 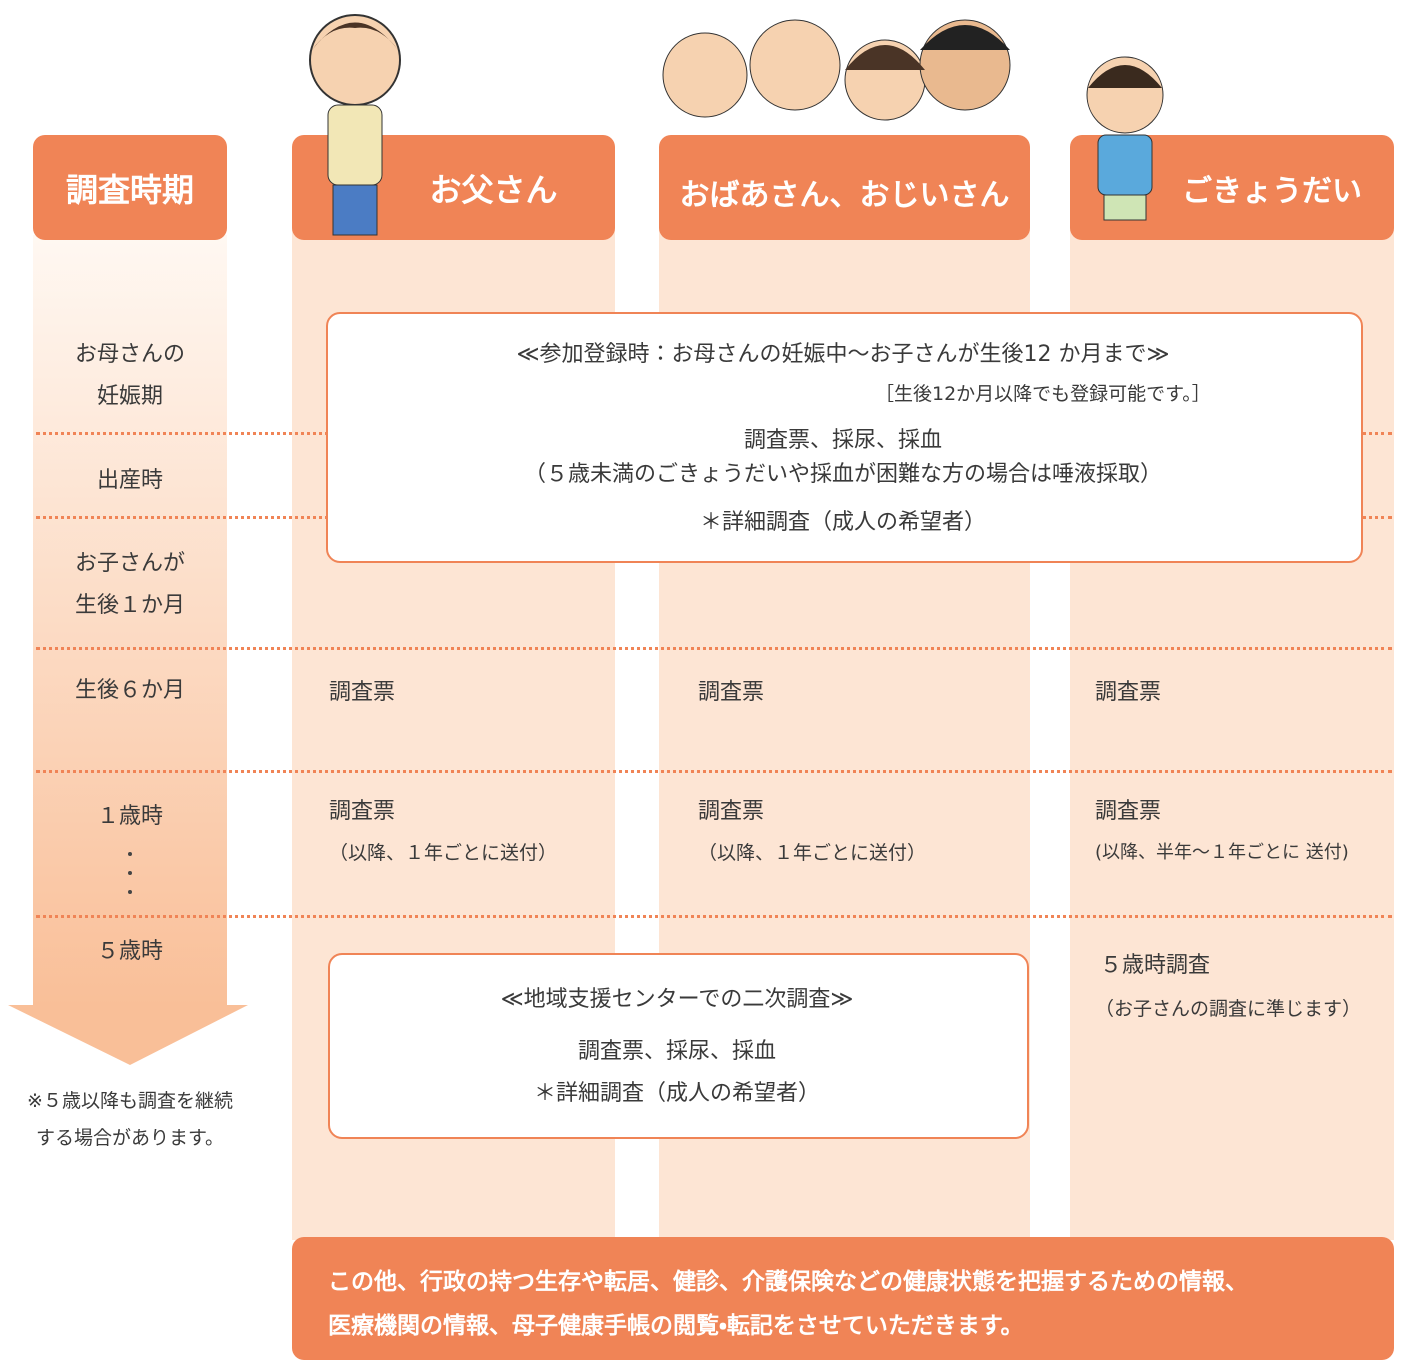 I want to click on period-label: お子さんが, so click(x=130, y=563).